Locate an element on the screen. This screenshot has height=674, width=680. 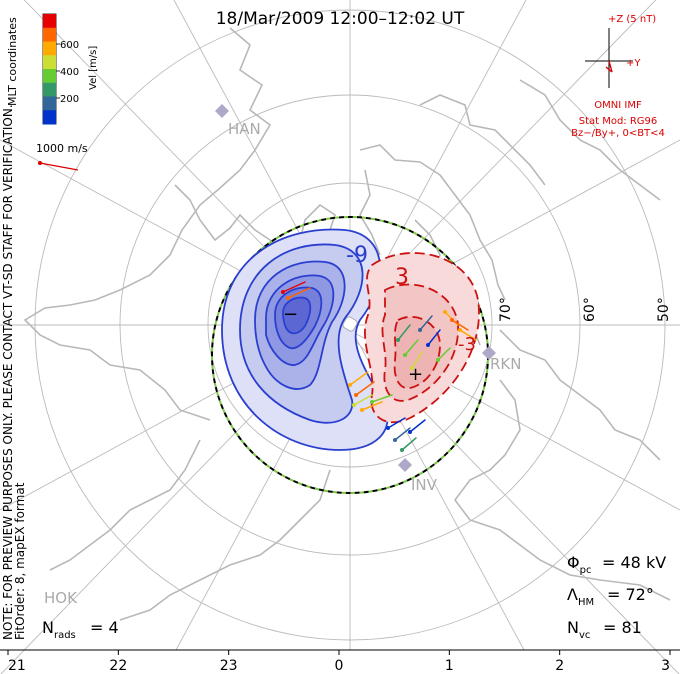
n-rads-value: = 4 is located at coordinates (104, 627).